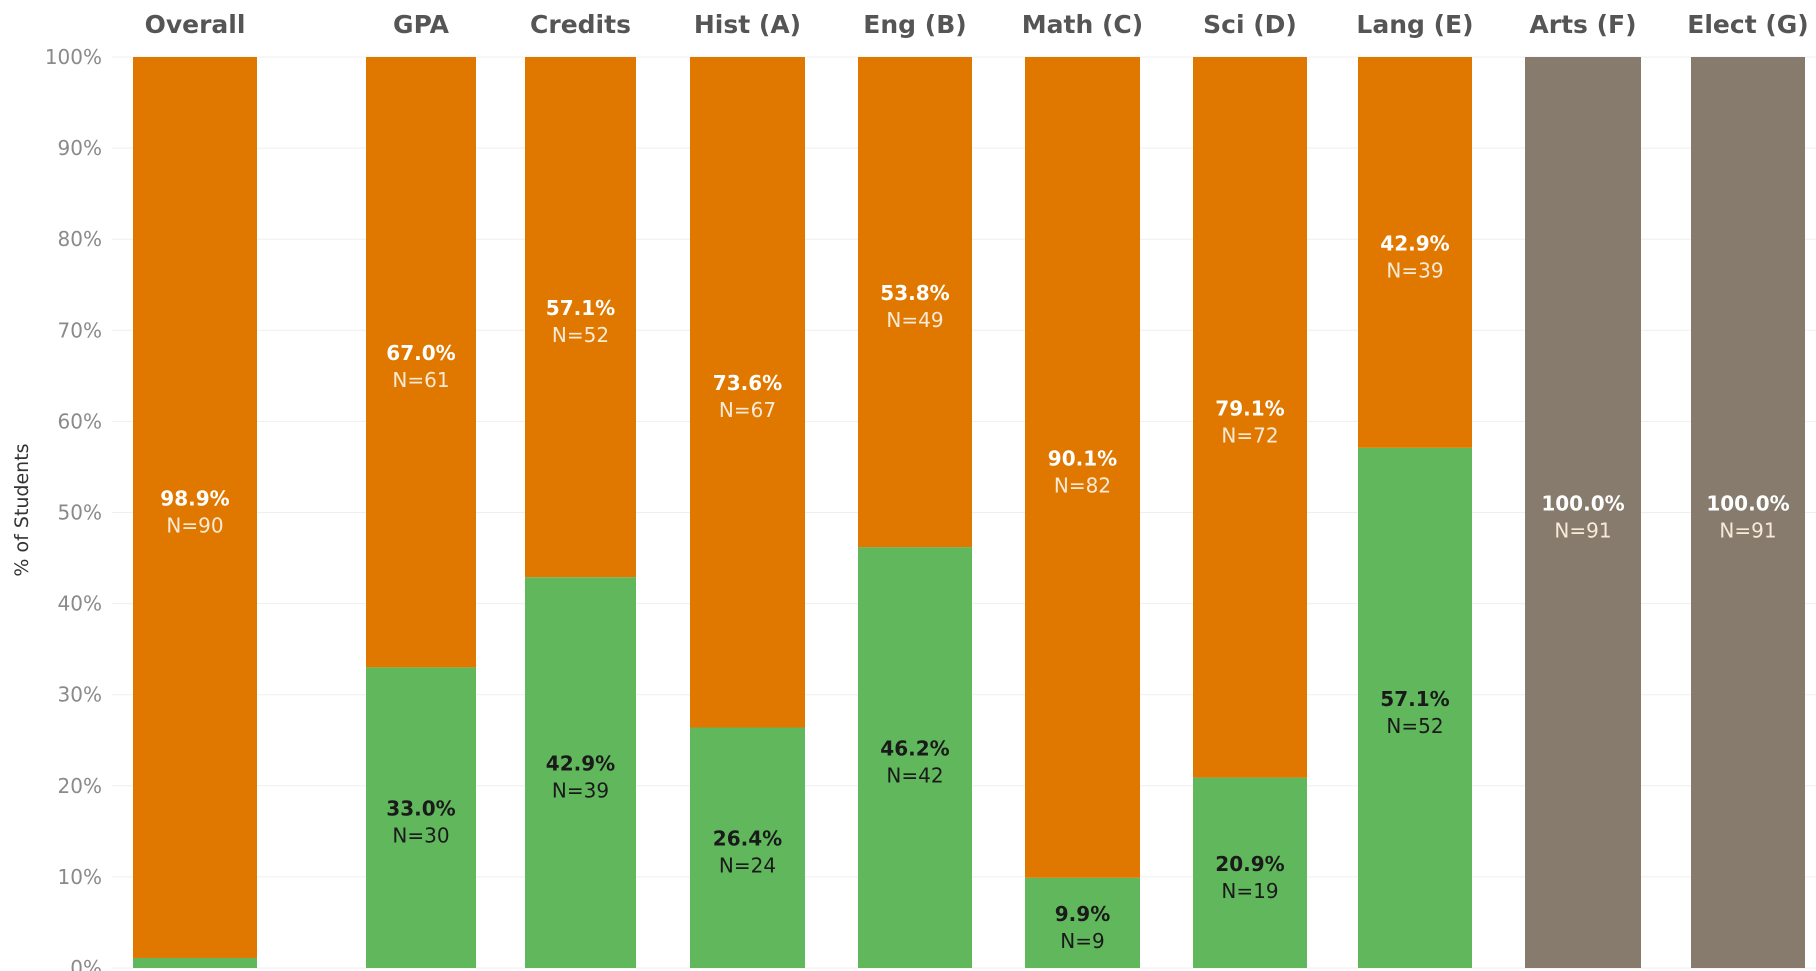  What do you see at coordinates (22, 509) in the screenshot?
I see `y-axis-title: % of Students` at bounding box center [22, 509].